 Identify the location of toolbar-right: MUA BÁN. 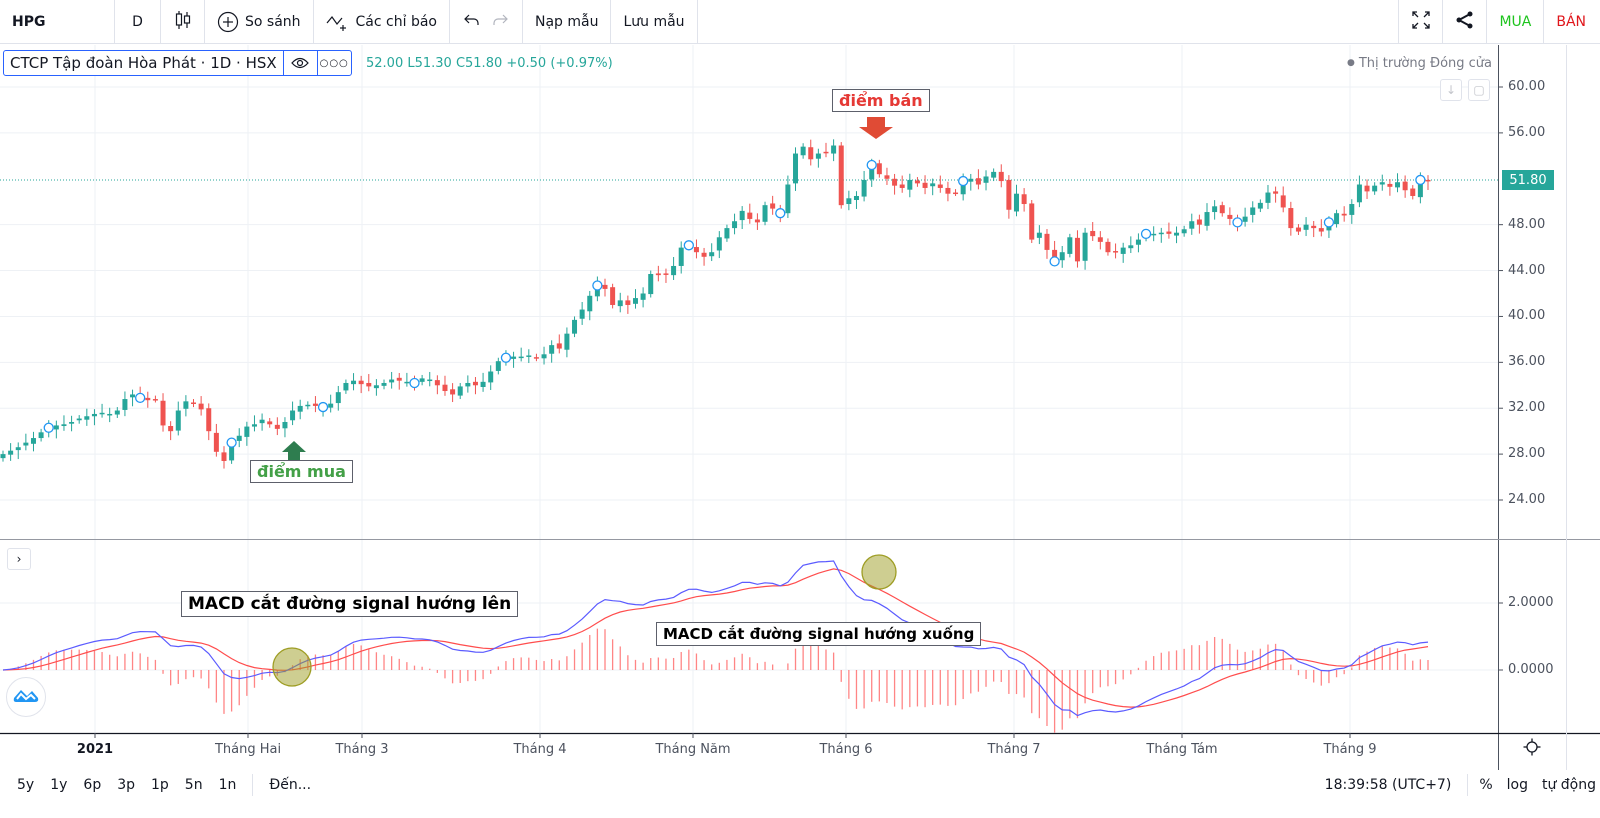
(1499, 22).